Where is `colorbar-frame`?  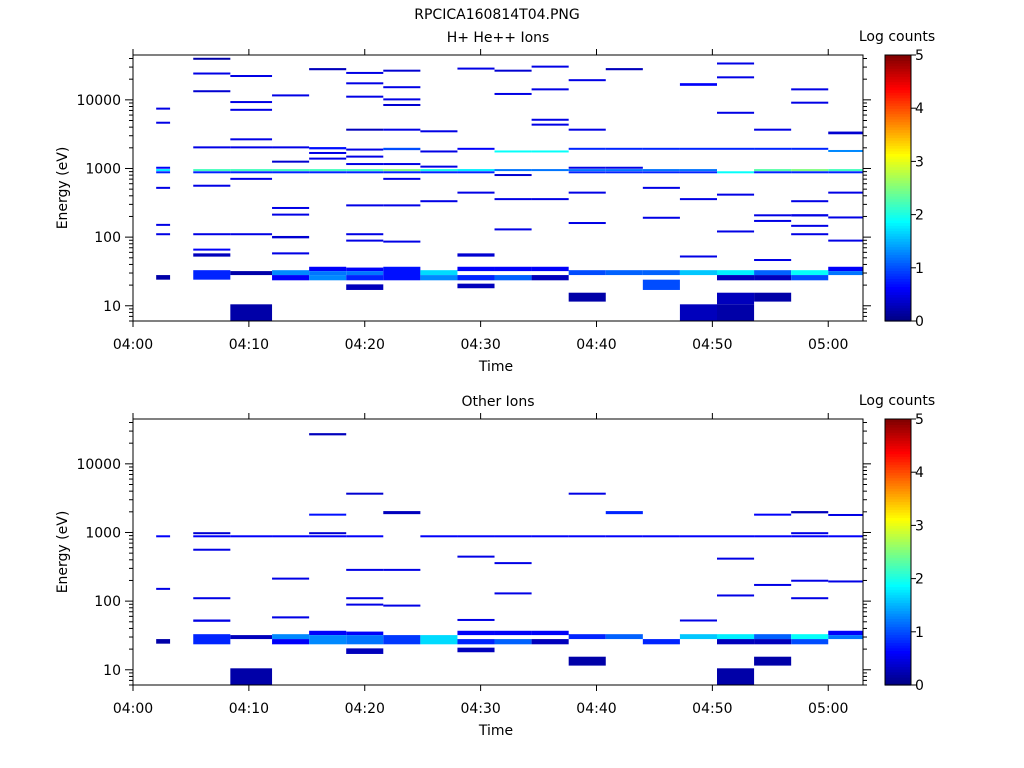 colorbar-frame is located at coordinates (898, 552).